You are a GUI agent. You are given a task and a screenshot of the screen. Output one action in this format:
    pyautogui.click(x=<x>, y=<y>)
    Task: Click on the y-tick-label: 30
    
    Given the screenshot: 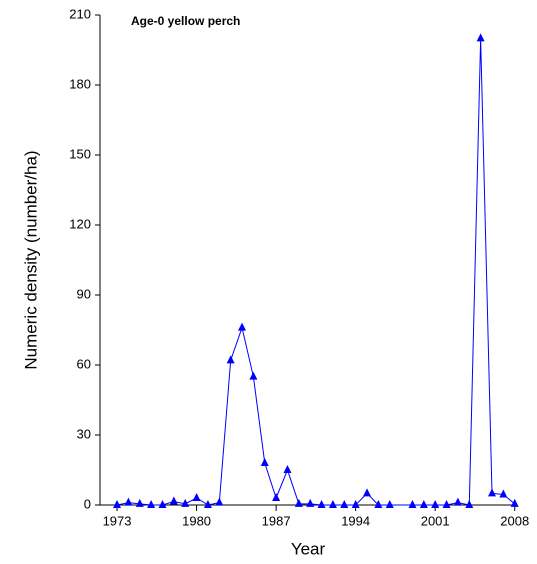 What is the action you would take?
    pyautogui.click(x=84, y=433)
    